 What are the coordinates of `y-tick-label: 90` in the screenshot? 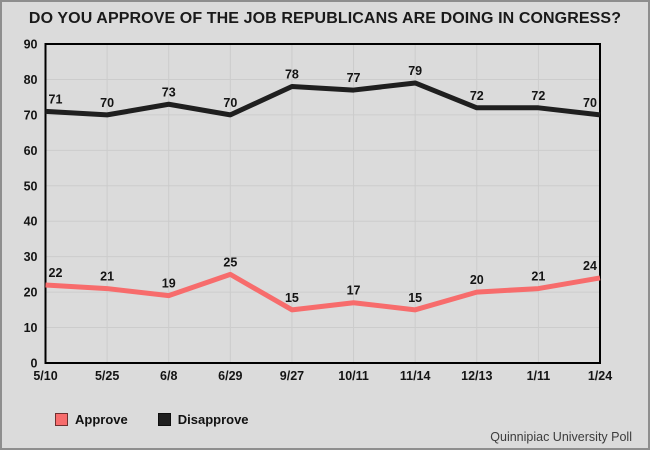 It's located at (31, 45).